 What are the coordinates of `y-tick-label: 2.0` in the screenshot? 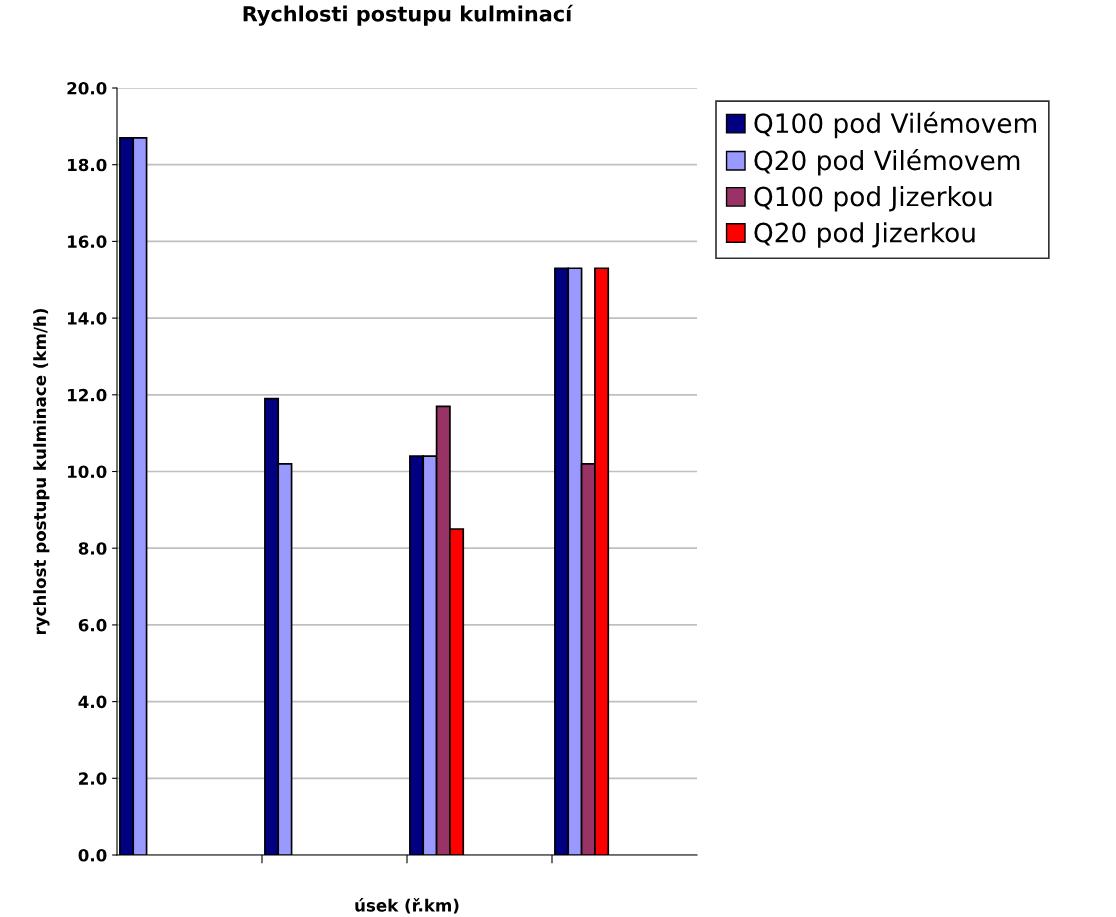 It's located at (93, 778).